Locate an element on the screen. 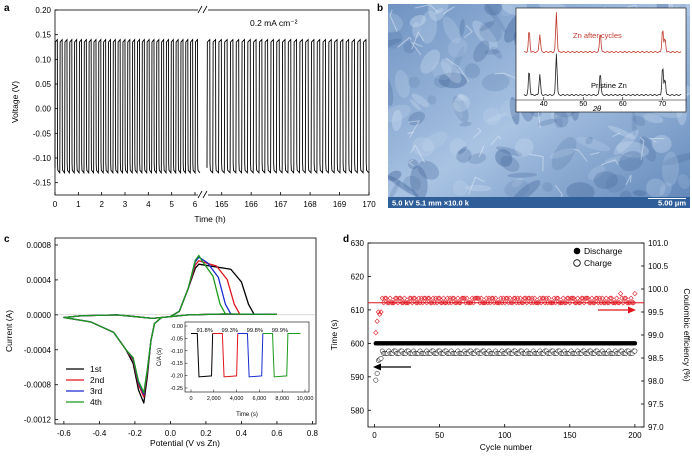 This screenshot has height=464, width=692. panel-c-xtick-label: 0.6 is located at coordinates (277, 433).